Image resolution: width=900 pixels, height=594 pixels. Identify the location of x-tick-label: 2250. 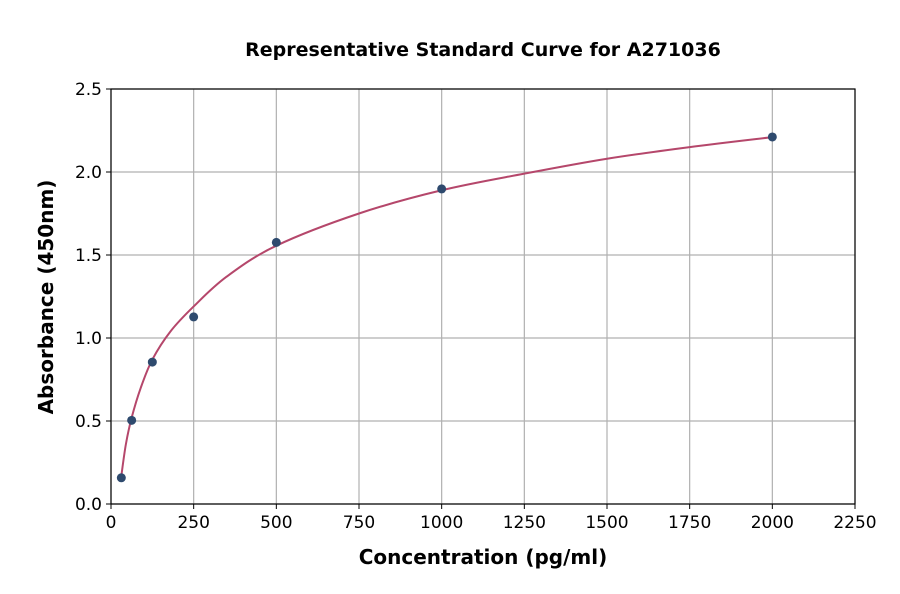
(854, 523).